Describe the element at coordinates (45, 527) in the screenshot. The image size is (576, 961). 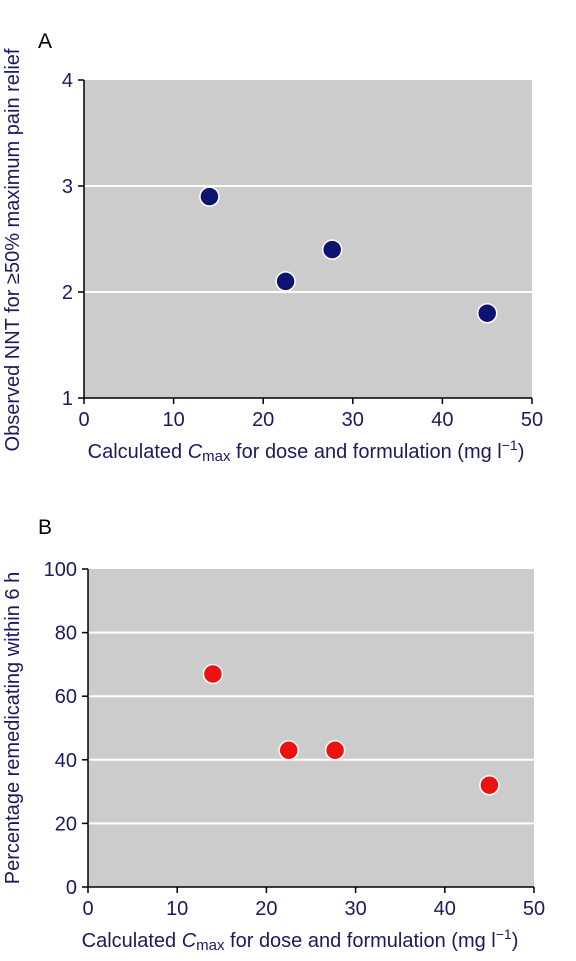
I see `panel-label: B` at that location.